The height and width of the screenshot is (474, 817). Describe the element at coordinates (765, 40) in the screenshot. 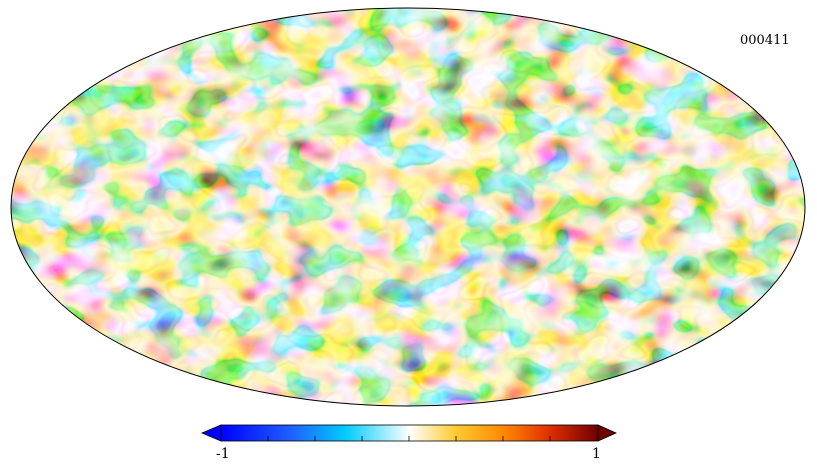

I see `map-label: 000411` at that location.